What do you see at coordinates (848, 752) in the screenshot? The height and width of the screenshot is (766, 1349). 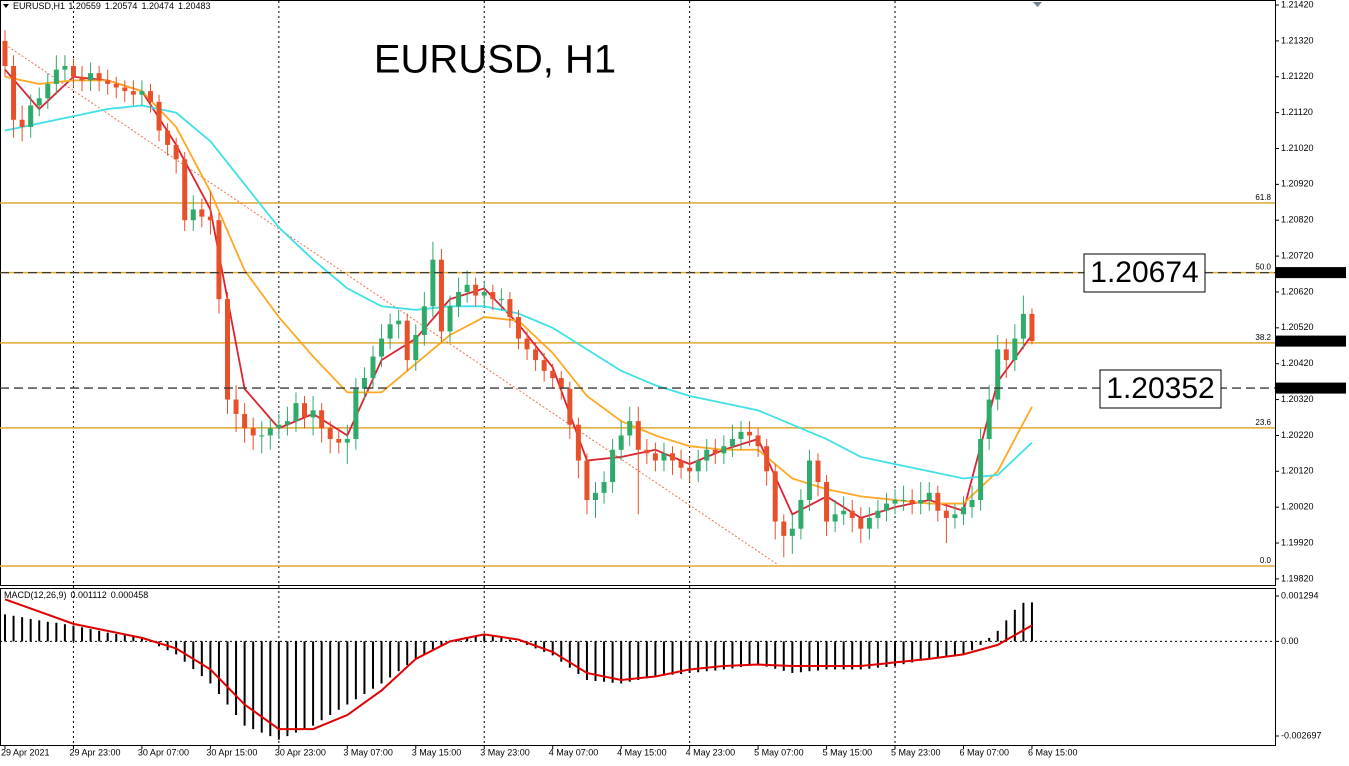 I see `x-tick-label: 5 May 15:00` at bounding box center [848, 752].